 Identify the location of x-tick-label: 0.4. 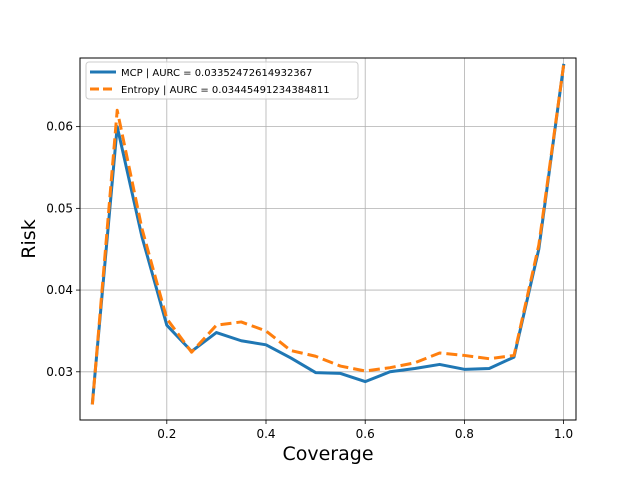
(265, 434).